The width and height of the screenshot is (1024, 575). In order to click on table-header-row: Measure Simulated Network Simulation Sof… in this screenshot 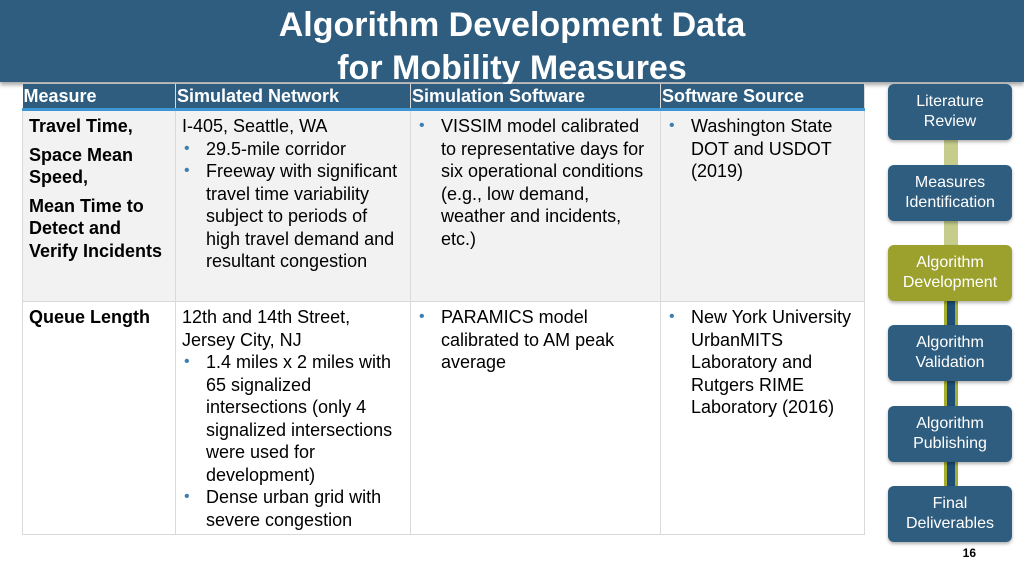, I will do `click(443, 97)`.